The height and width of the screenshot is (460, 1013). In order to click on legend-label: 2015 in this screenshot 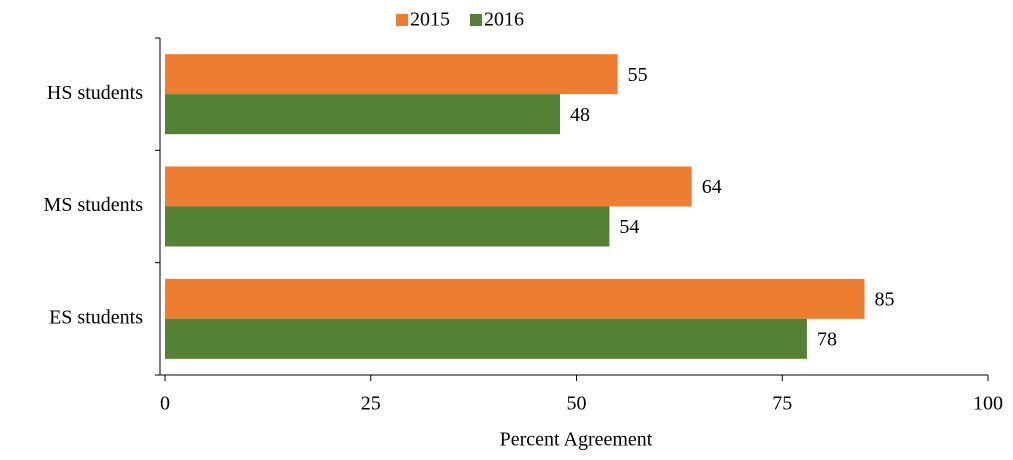, I will do `click(430, 20)`.